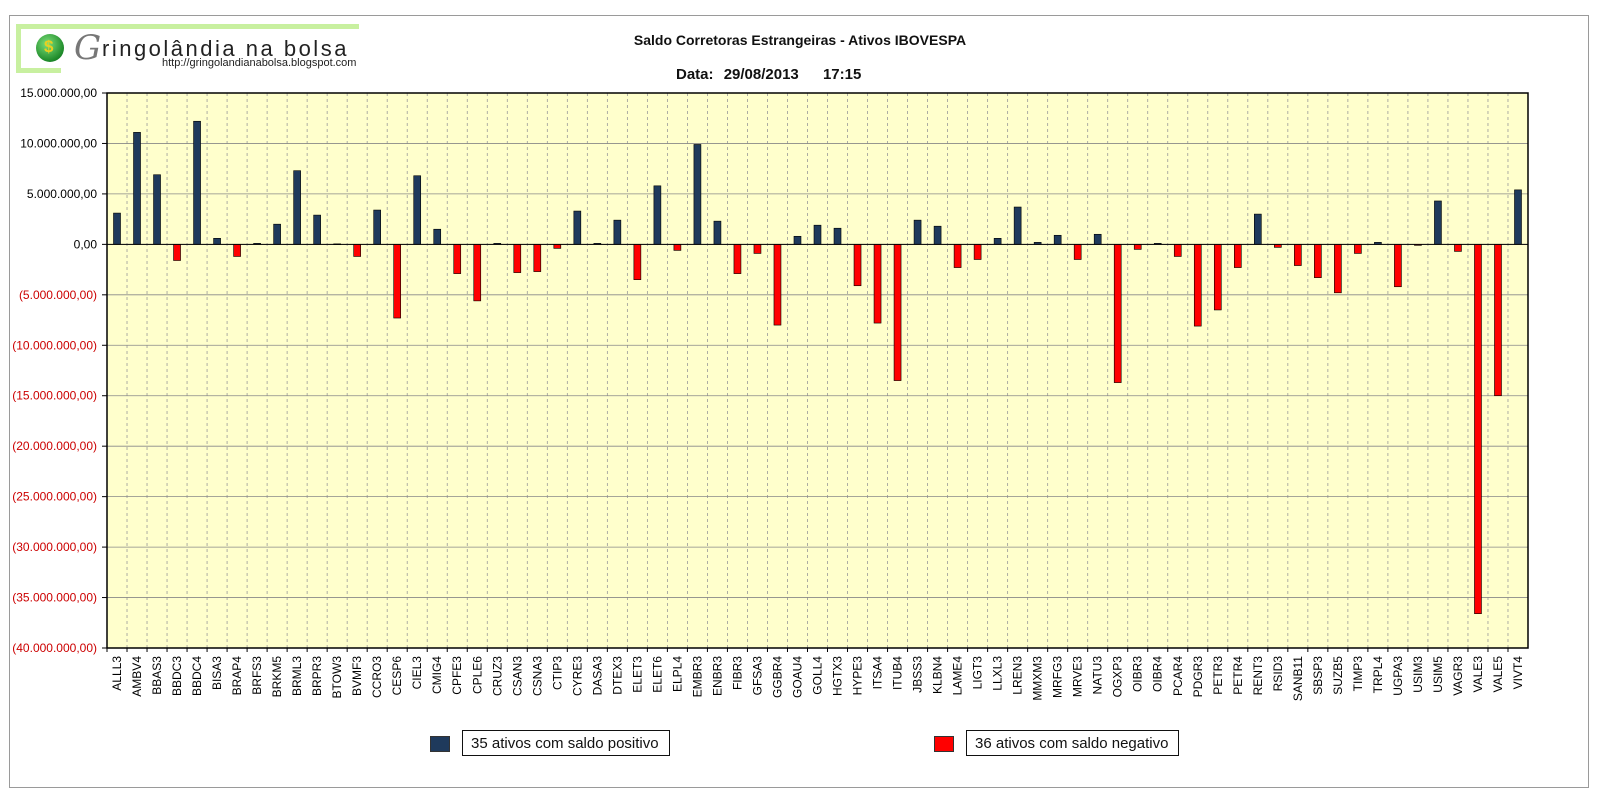  What do you see at coordinates (1058, 677) in the screenshot?
I see `x-tick-label: MRFG3` at bounding box center [1058, 677].